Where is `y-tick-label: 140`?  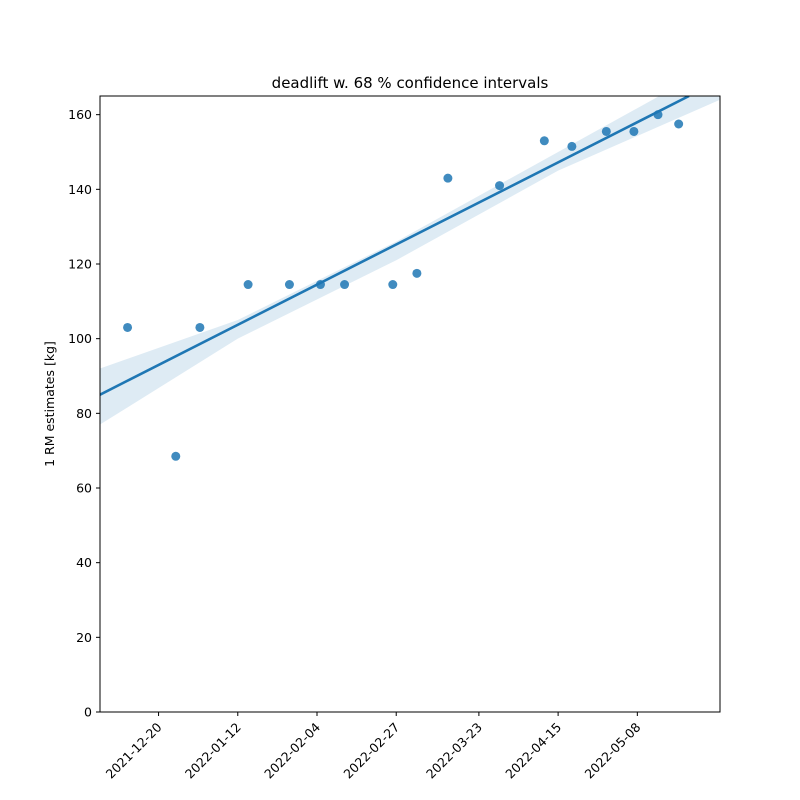 y-tick-label: 140 is located at coordinates (80, 189).